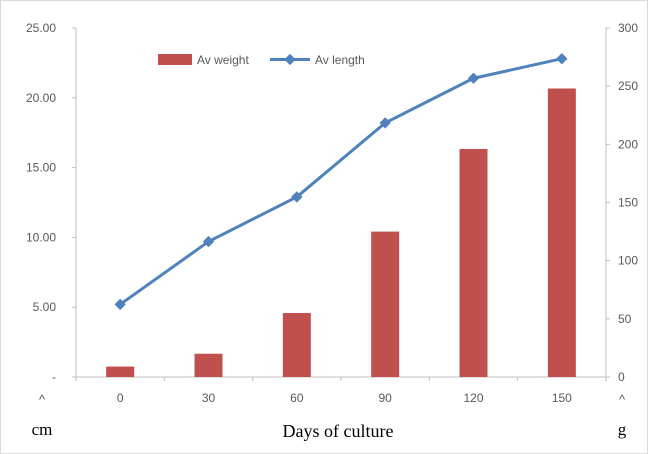  What do you see at coordinates (41, 98) in the screenshot?
I see `left-axis-tick-label: 20.00` at bounding box center [41, 98].